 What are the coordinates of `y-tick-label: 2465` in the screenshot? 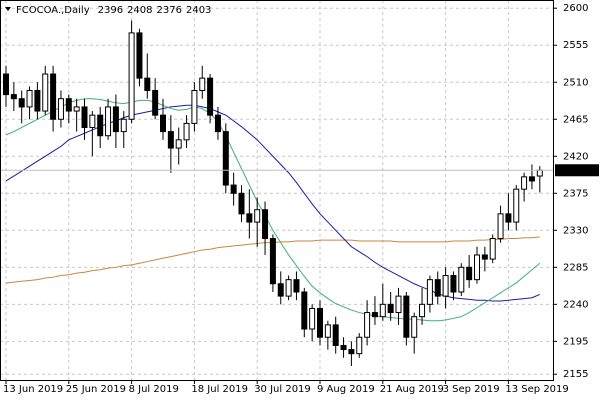 It's located at (575, 119).